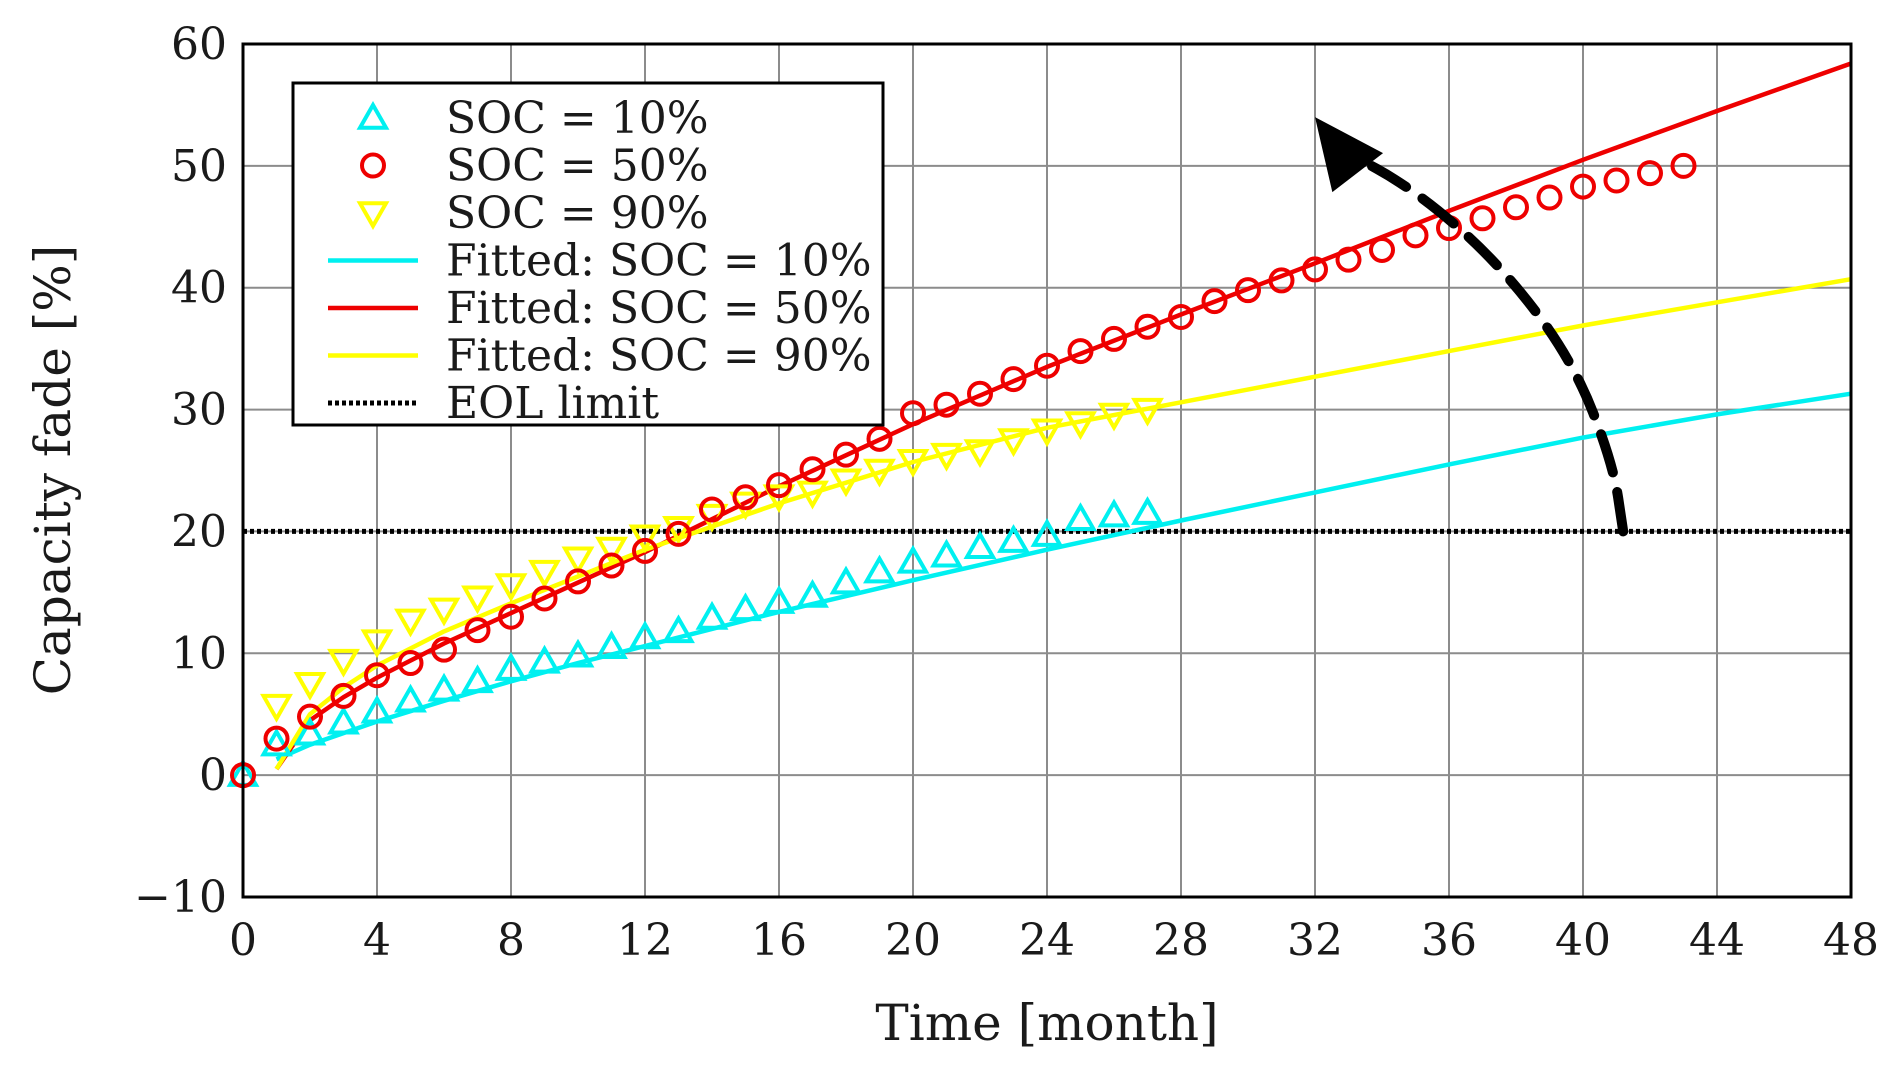 The image size is (1904, 1069). I want to click on legend-label: SOC = 10%, so click(577, 118).